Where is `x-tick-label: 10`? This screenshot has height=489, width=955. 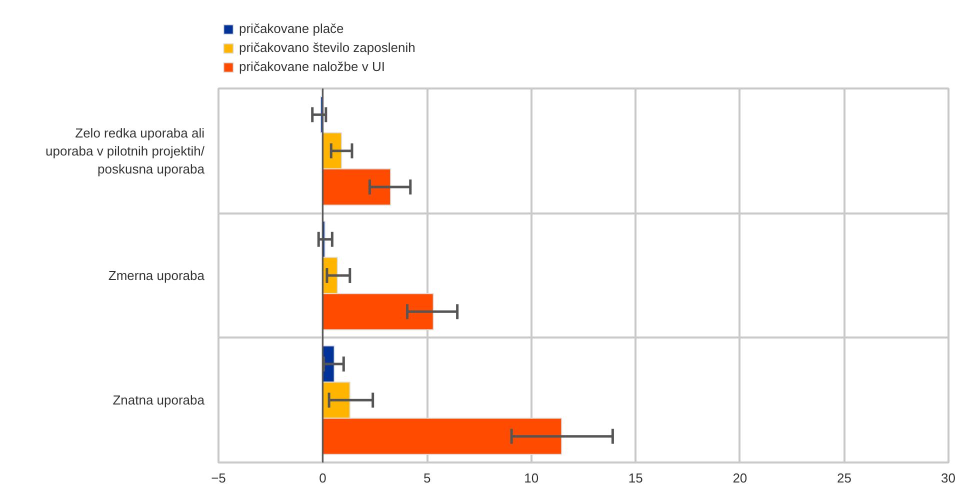
x-tick-label: 10 is located at coordinates (531, 478).